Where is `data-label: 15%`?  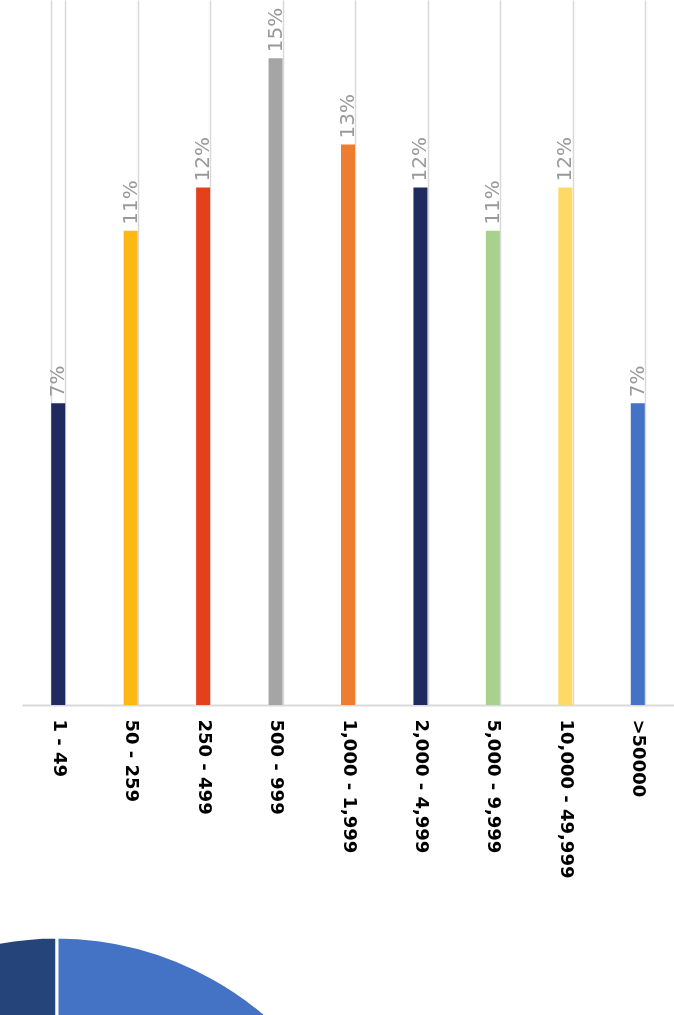
data-label: 15% is located at coordinates (274, 30).